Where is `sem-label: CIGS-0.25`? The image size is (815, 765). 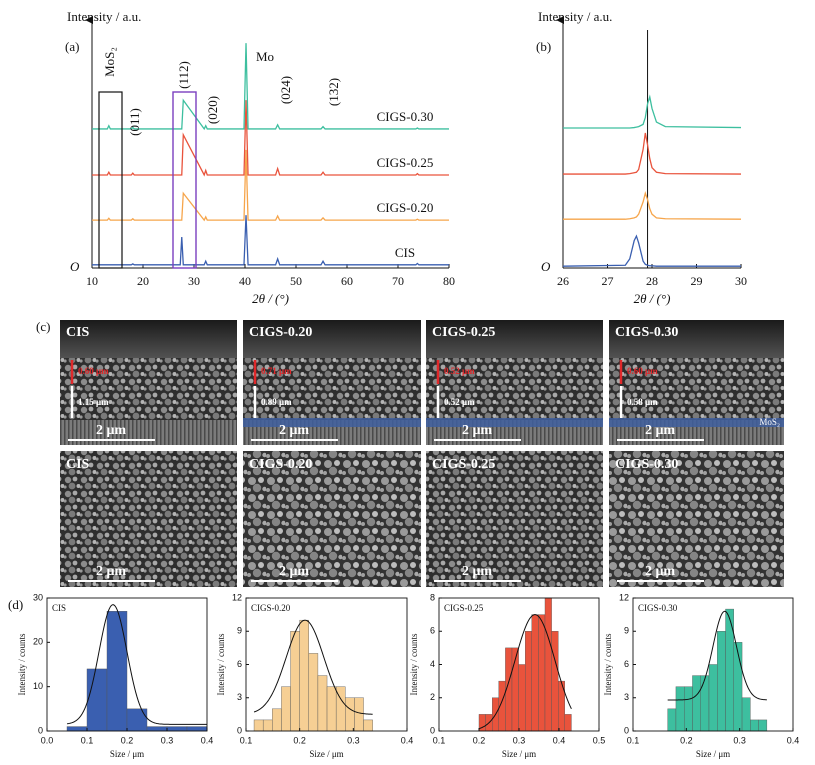 sem-label: CIGS-0.25 is located at coordinates (463, 464).